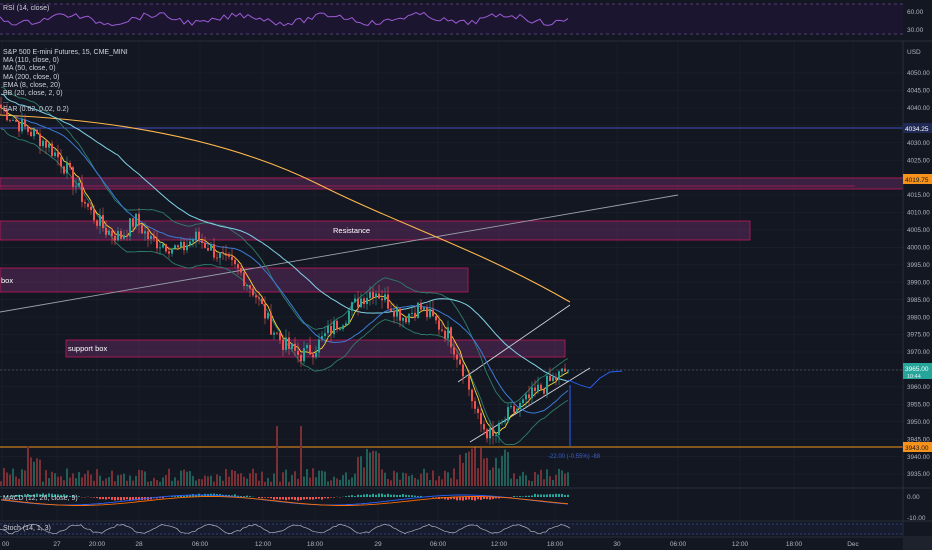 The image size is (932, 550). Describe the element at coordinates (200, 544) in the screenshot. I see `time-tick-label: 06:00` at that location.